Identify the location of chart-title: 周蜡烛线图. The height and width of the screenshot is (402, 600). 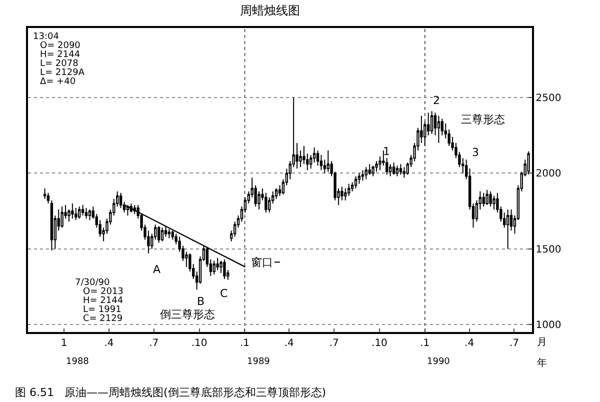
(270, 10).